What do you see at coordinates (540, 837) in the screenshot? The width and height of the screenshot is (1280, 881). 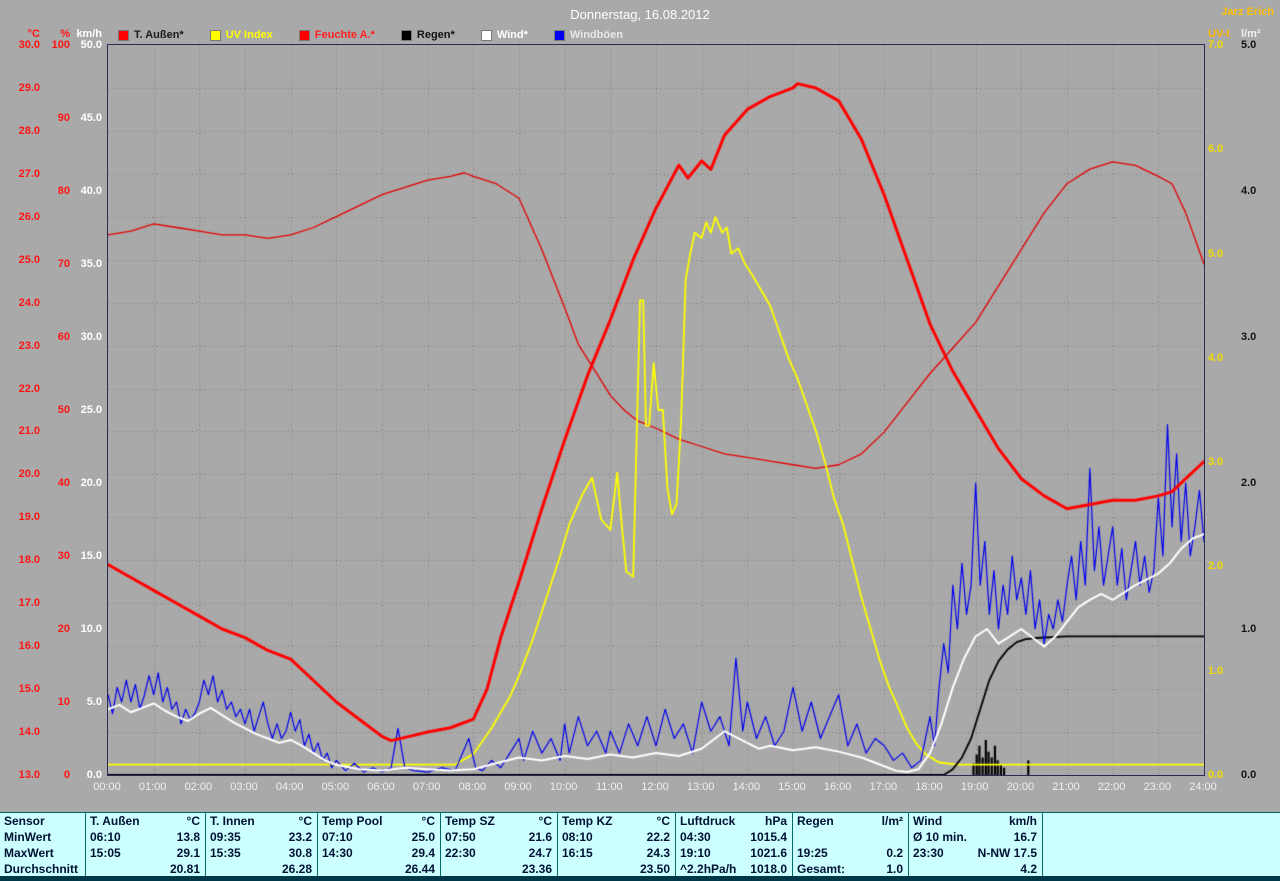 I see `cell-right-text: 21.6` at bounding box center [540, 837].